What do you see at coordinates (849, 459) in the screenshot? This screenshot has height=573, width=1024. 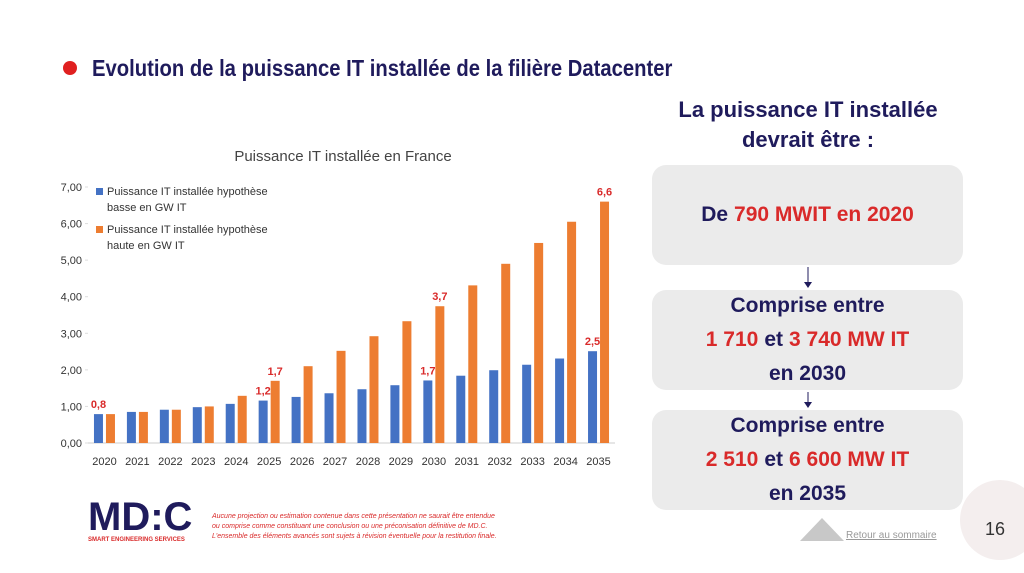 I see `box-text: 6 600 MW IT` at bounding box center [849, 459].